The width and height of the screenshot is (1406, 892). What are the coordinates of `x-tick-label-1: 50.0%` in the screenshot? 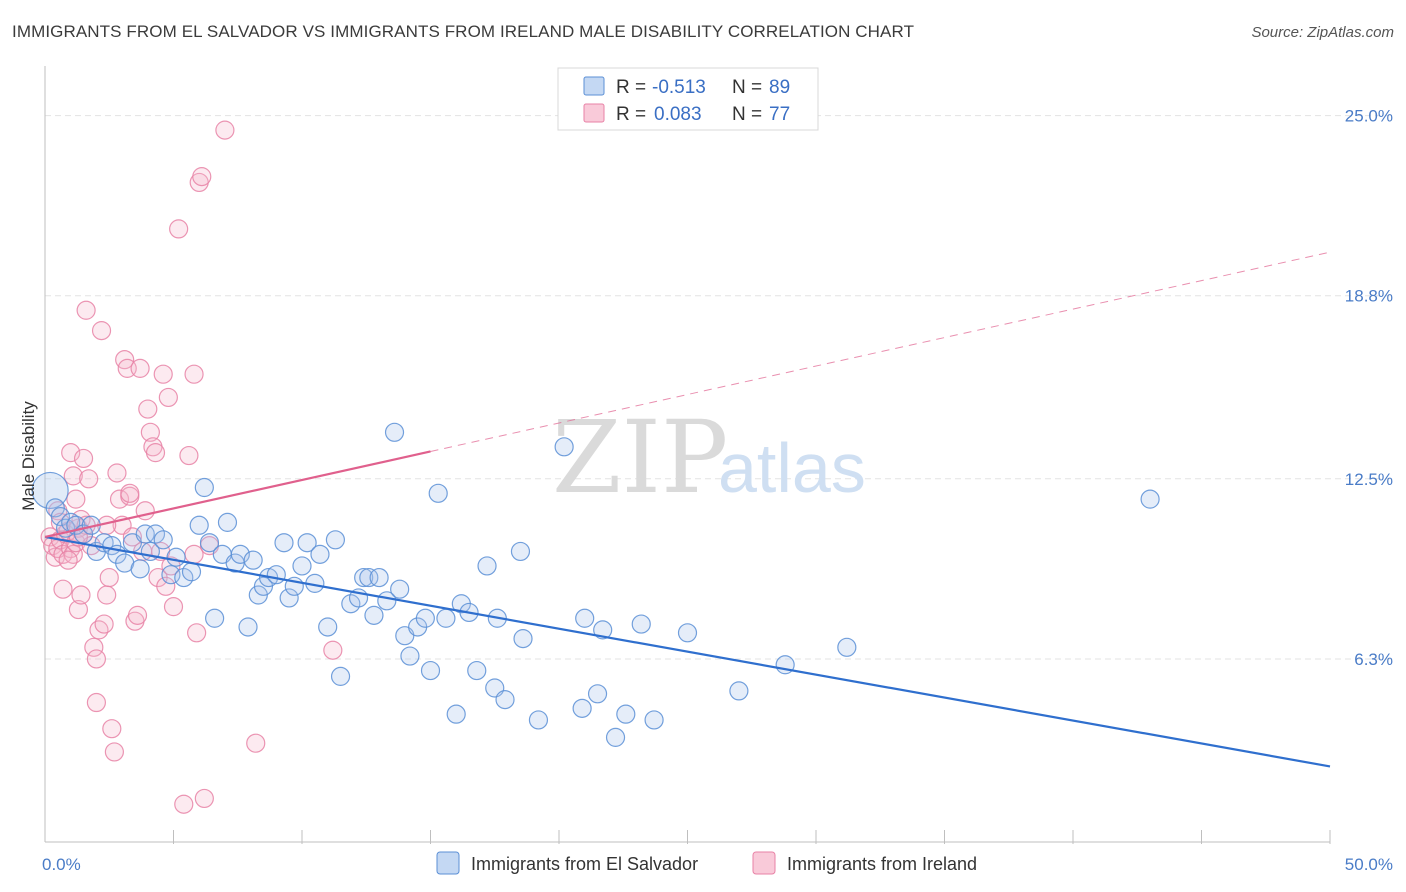 It's located at (1369, 864).